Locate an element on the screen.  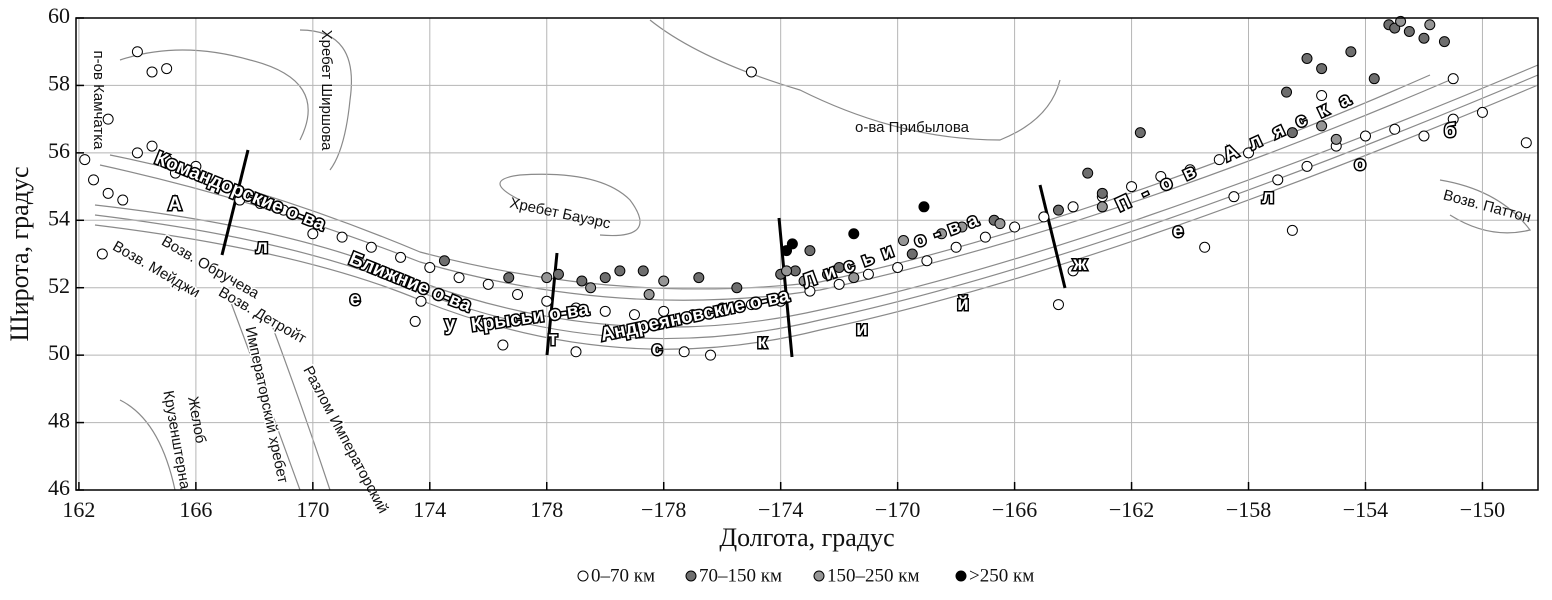
y-tick-label: 48 is located at coordinates (59, 420).